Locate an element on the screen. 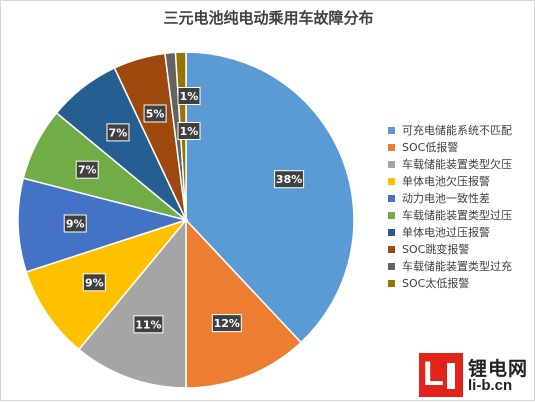 This screenshot has height=402, width=535. logo-initial: L is located at coordinates (433, 374).